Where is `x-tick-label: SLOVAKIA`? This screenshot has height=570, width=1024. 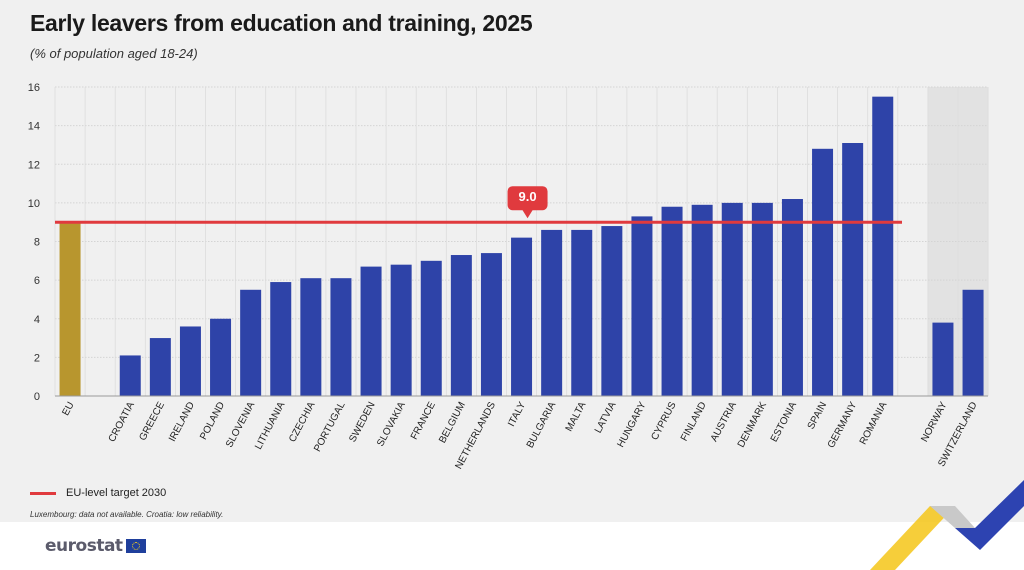 x-tick-label: SLOVAKIA is located at coordinates (391, 424).